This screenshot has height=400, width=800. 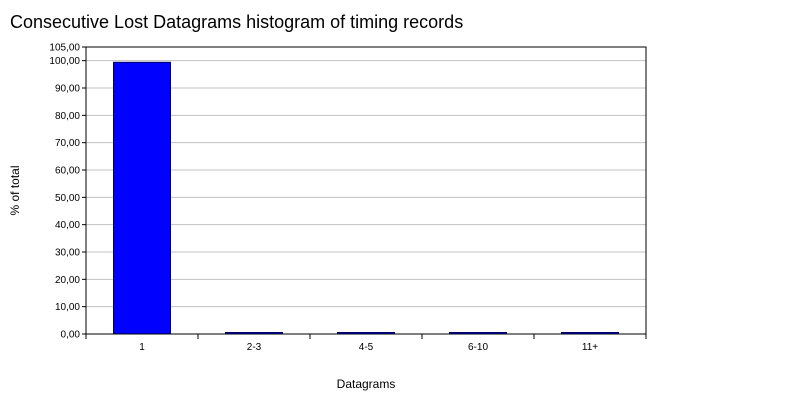 What do you see at coordinates (15, 190) in the screenshot?
I see `y-axis-title: % of total` at bounding box center [15, 190].